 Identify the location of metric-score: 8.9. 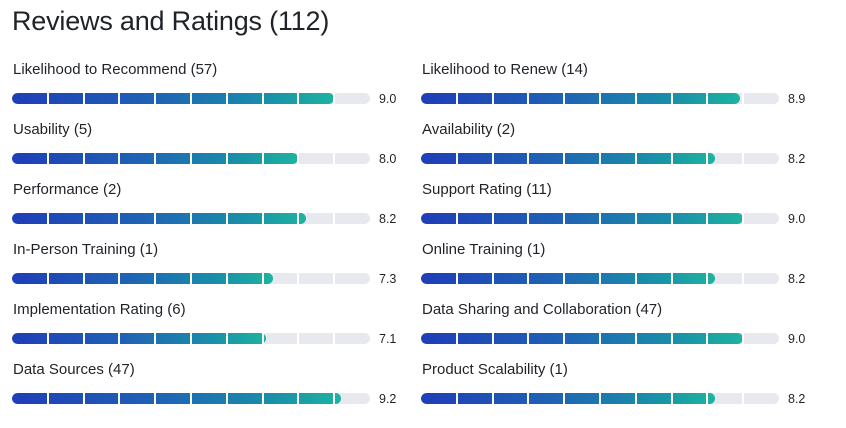
(797, 99).